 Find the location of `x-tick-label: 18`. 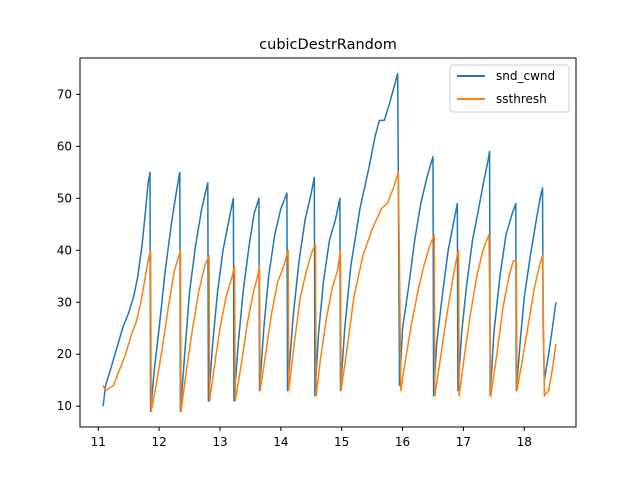

x-tick-label: 18 is located at coordinates (524, 442).